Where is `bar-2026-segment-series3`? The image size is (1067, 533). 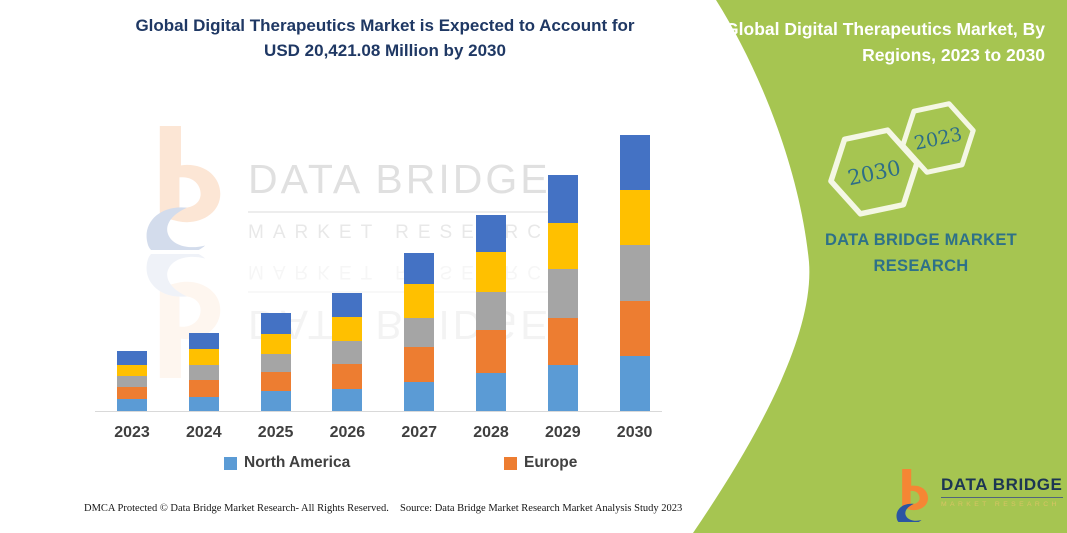 bar-2026-segment-series3 is located at coordinates (347, 352).